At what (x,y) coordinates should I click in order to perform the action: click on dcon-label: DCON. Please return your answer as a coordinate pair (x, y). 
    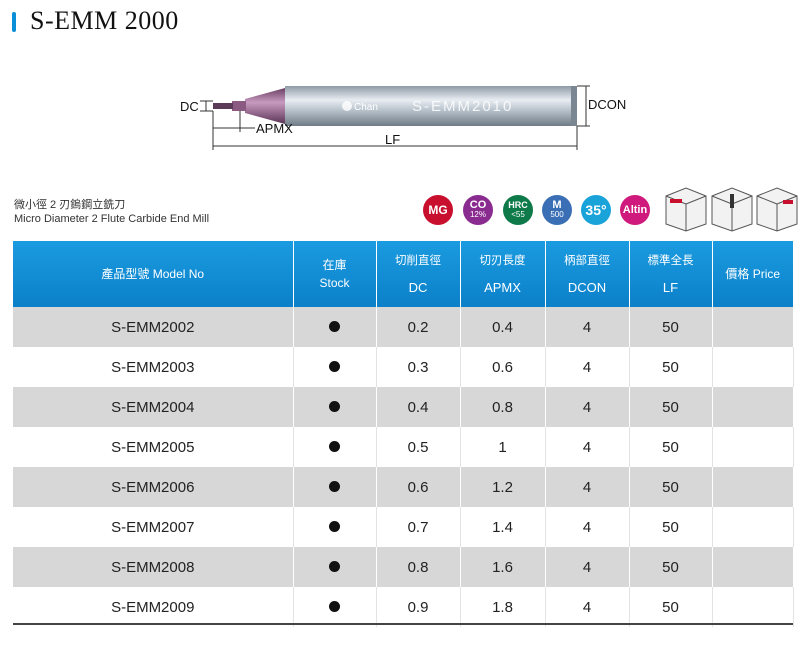
    Looking at the image, I should click on (607, 104).